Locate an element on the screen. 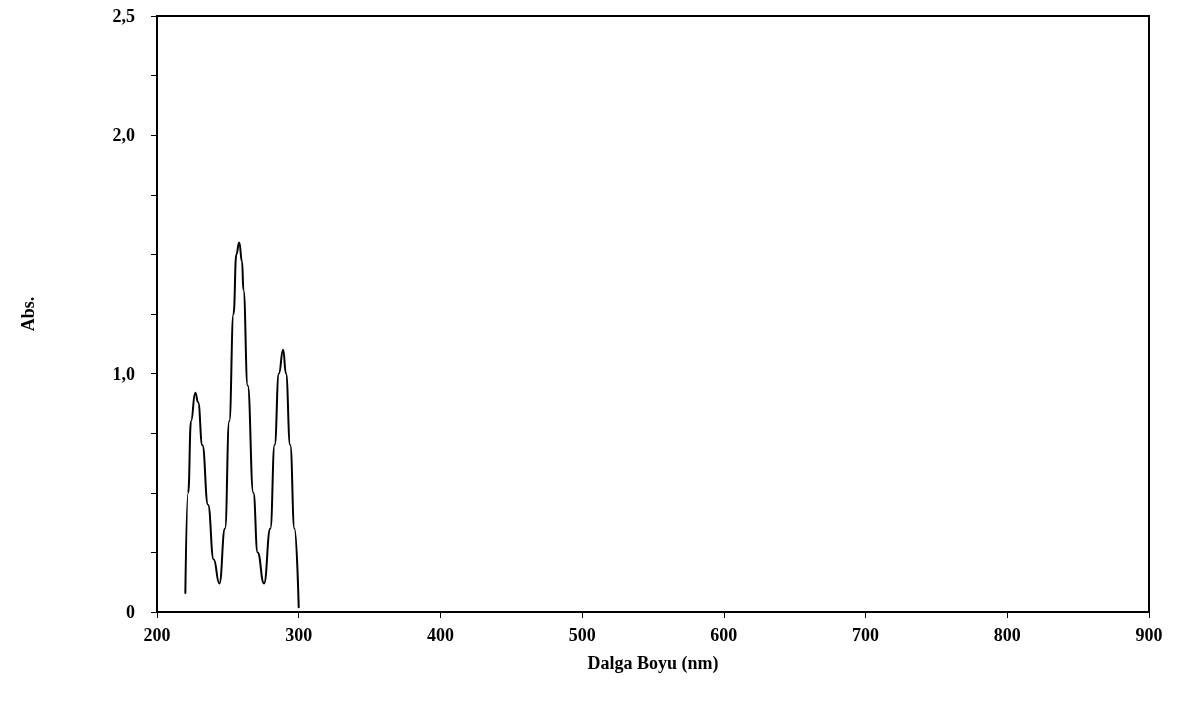  x-tick-label: 300 is located at coordinates (299, 635).